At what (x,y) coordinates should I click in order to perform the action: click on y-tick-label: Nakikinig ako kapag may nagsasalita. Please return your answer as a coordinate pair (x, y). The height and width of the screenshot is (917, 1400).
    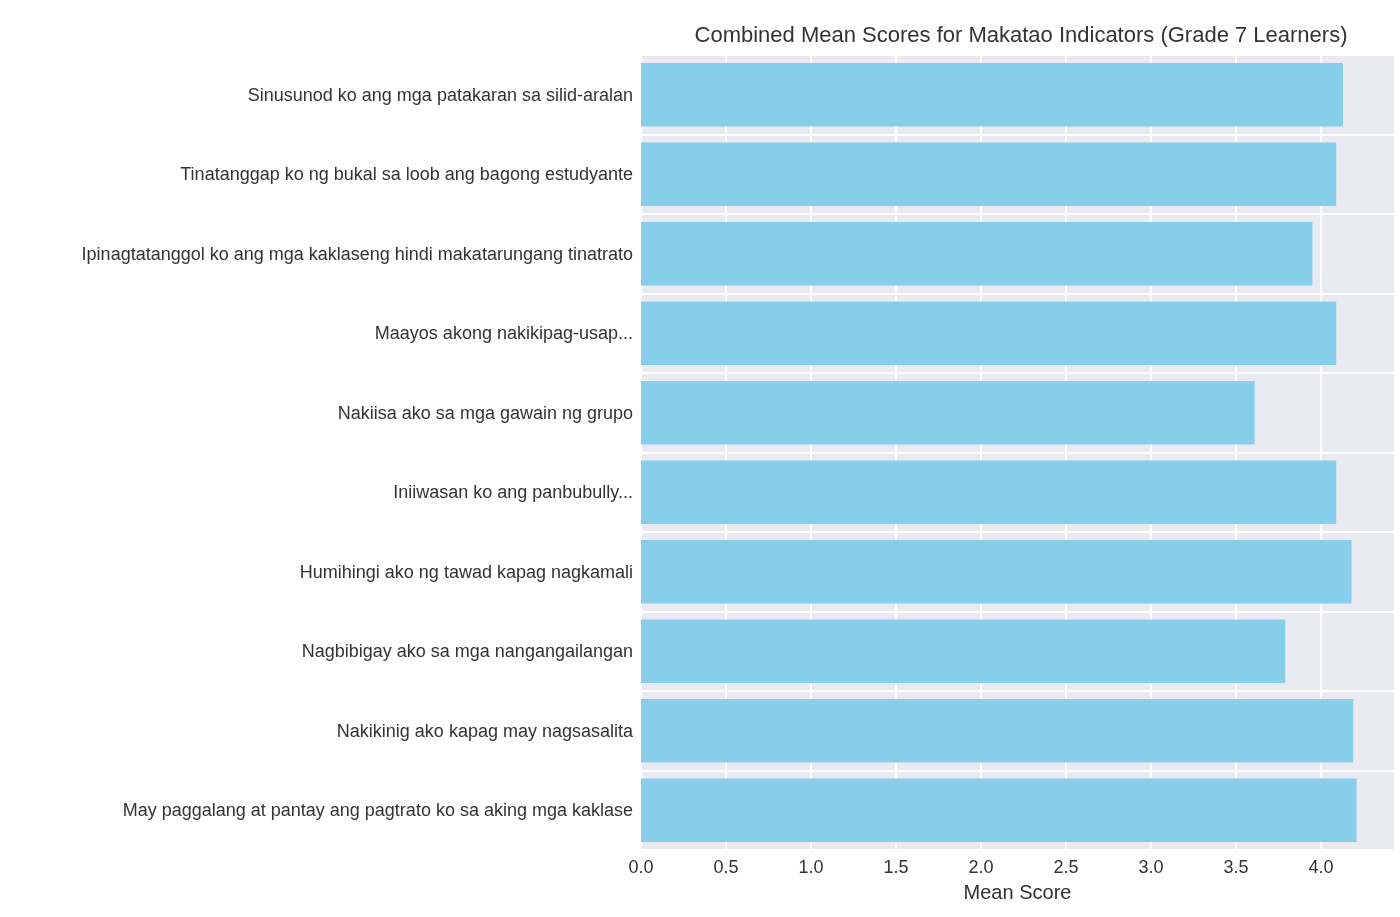
    Looking at the image, I should click on (485, 730).